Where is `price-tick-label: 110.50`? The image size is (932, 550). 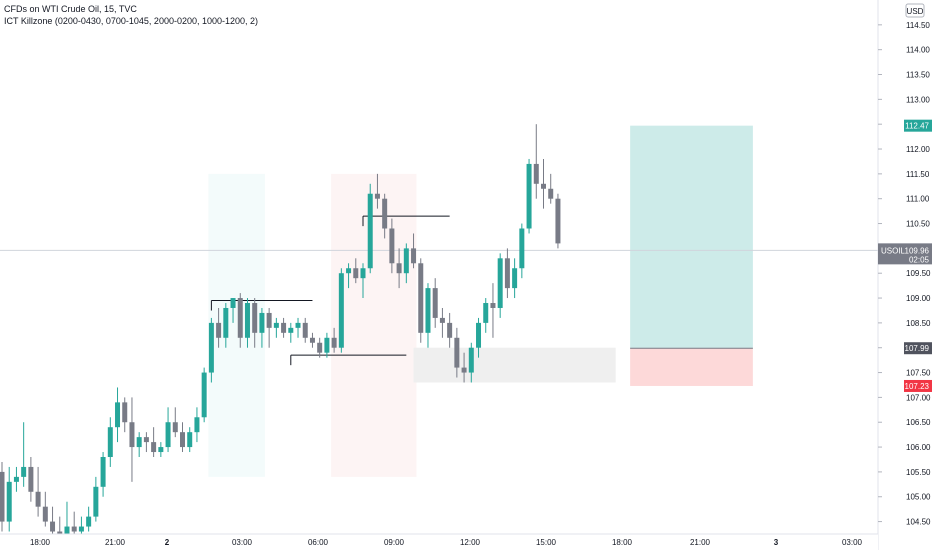 price-tick-label: 110.50 is located at coordinates (918, 224).